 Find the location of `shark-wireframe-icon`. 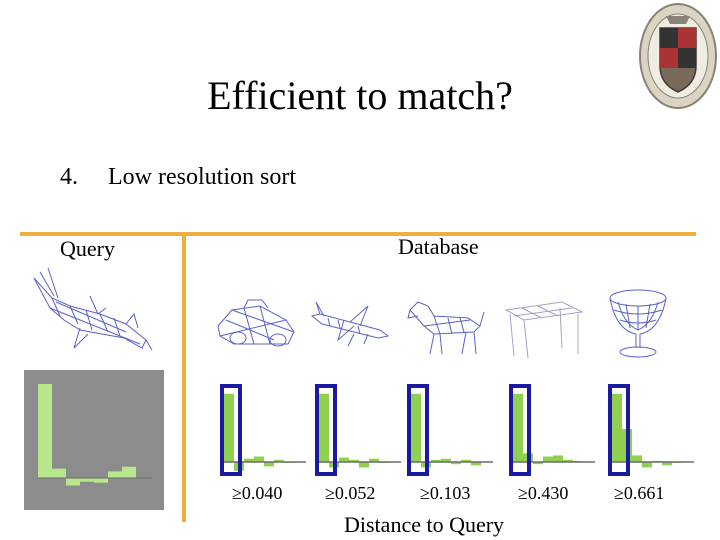

shark-wireframe-icon is located at coordinates (93, 309).